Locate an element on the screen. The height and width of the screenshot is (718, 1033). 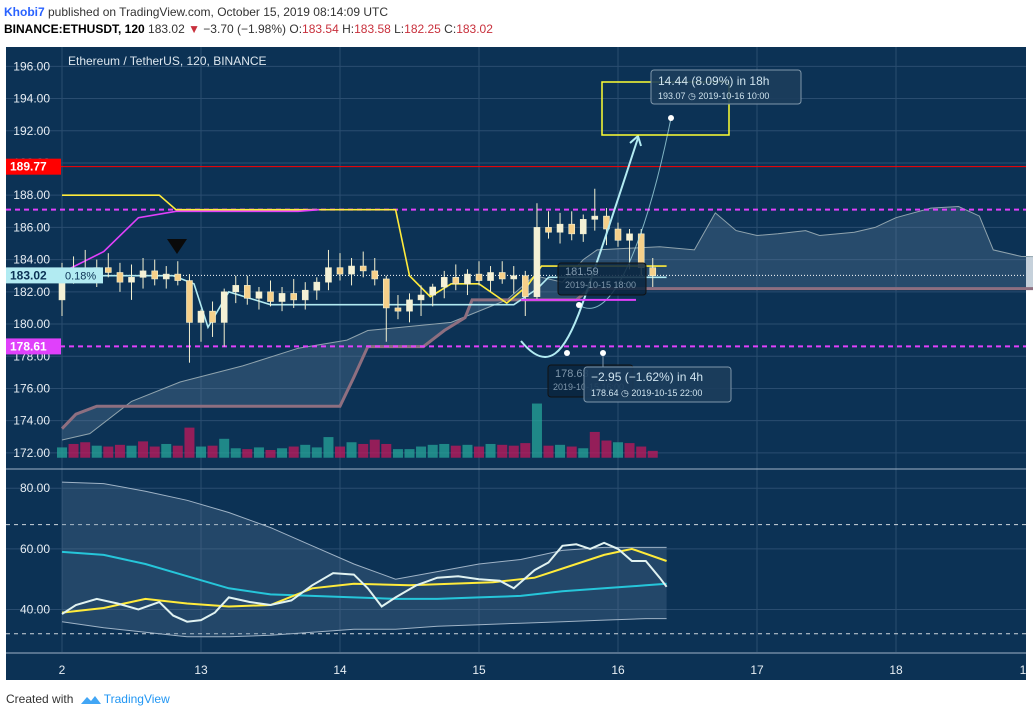
target-label-text: 14.44 (8.09%) in 18h is located at coordinates (713, 81).